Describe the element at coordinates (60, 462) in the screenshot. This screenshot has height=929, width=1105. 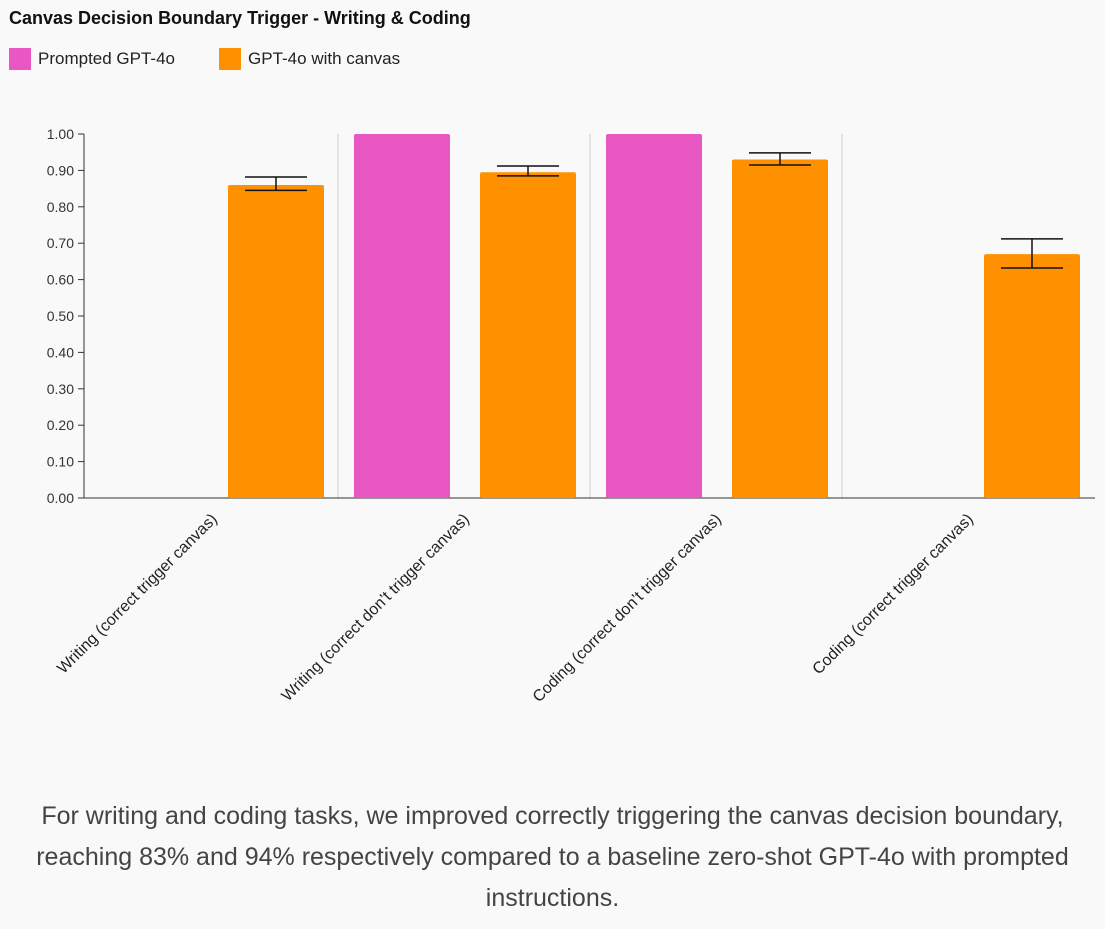
I see `y-tick-label: 0.10` at that location.